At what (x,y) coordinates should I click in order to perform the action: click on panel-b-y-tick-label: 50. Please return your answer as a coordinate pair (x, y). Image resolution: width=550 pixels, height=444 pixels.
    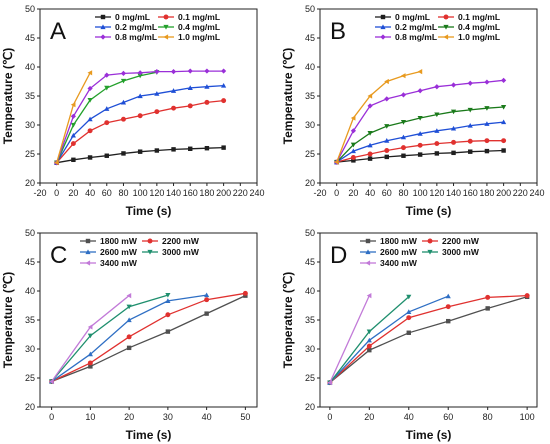
    Looking at the image, I should click on (310, 9).